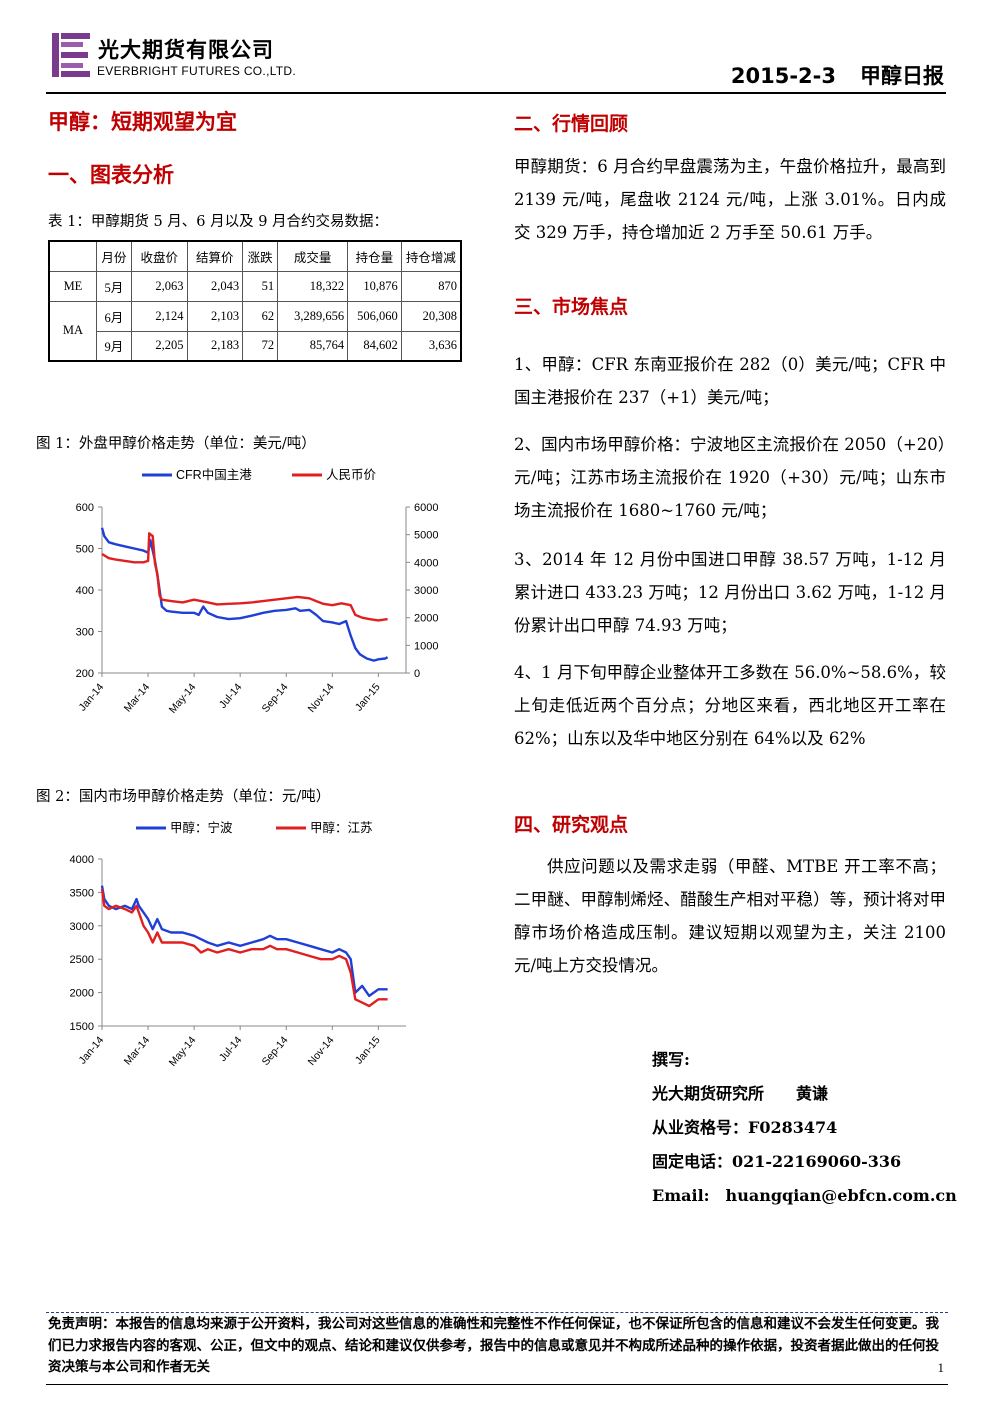 This screenshot has height=1403, width=992. What do you see at coordinates (218, 222) in the screenshot?
I see `table-caption: 表 1：甲醇期货 5 月、6 月以及 9 月合约交易数据：` at bounding box center [218, 222].